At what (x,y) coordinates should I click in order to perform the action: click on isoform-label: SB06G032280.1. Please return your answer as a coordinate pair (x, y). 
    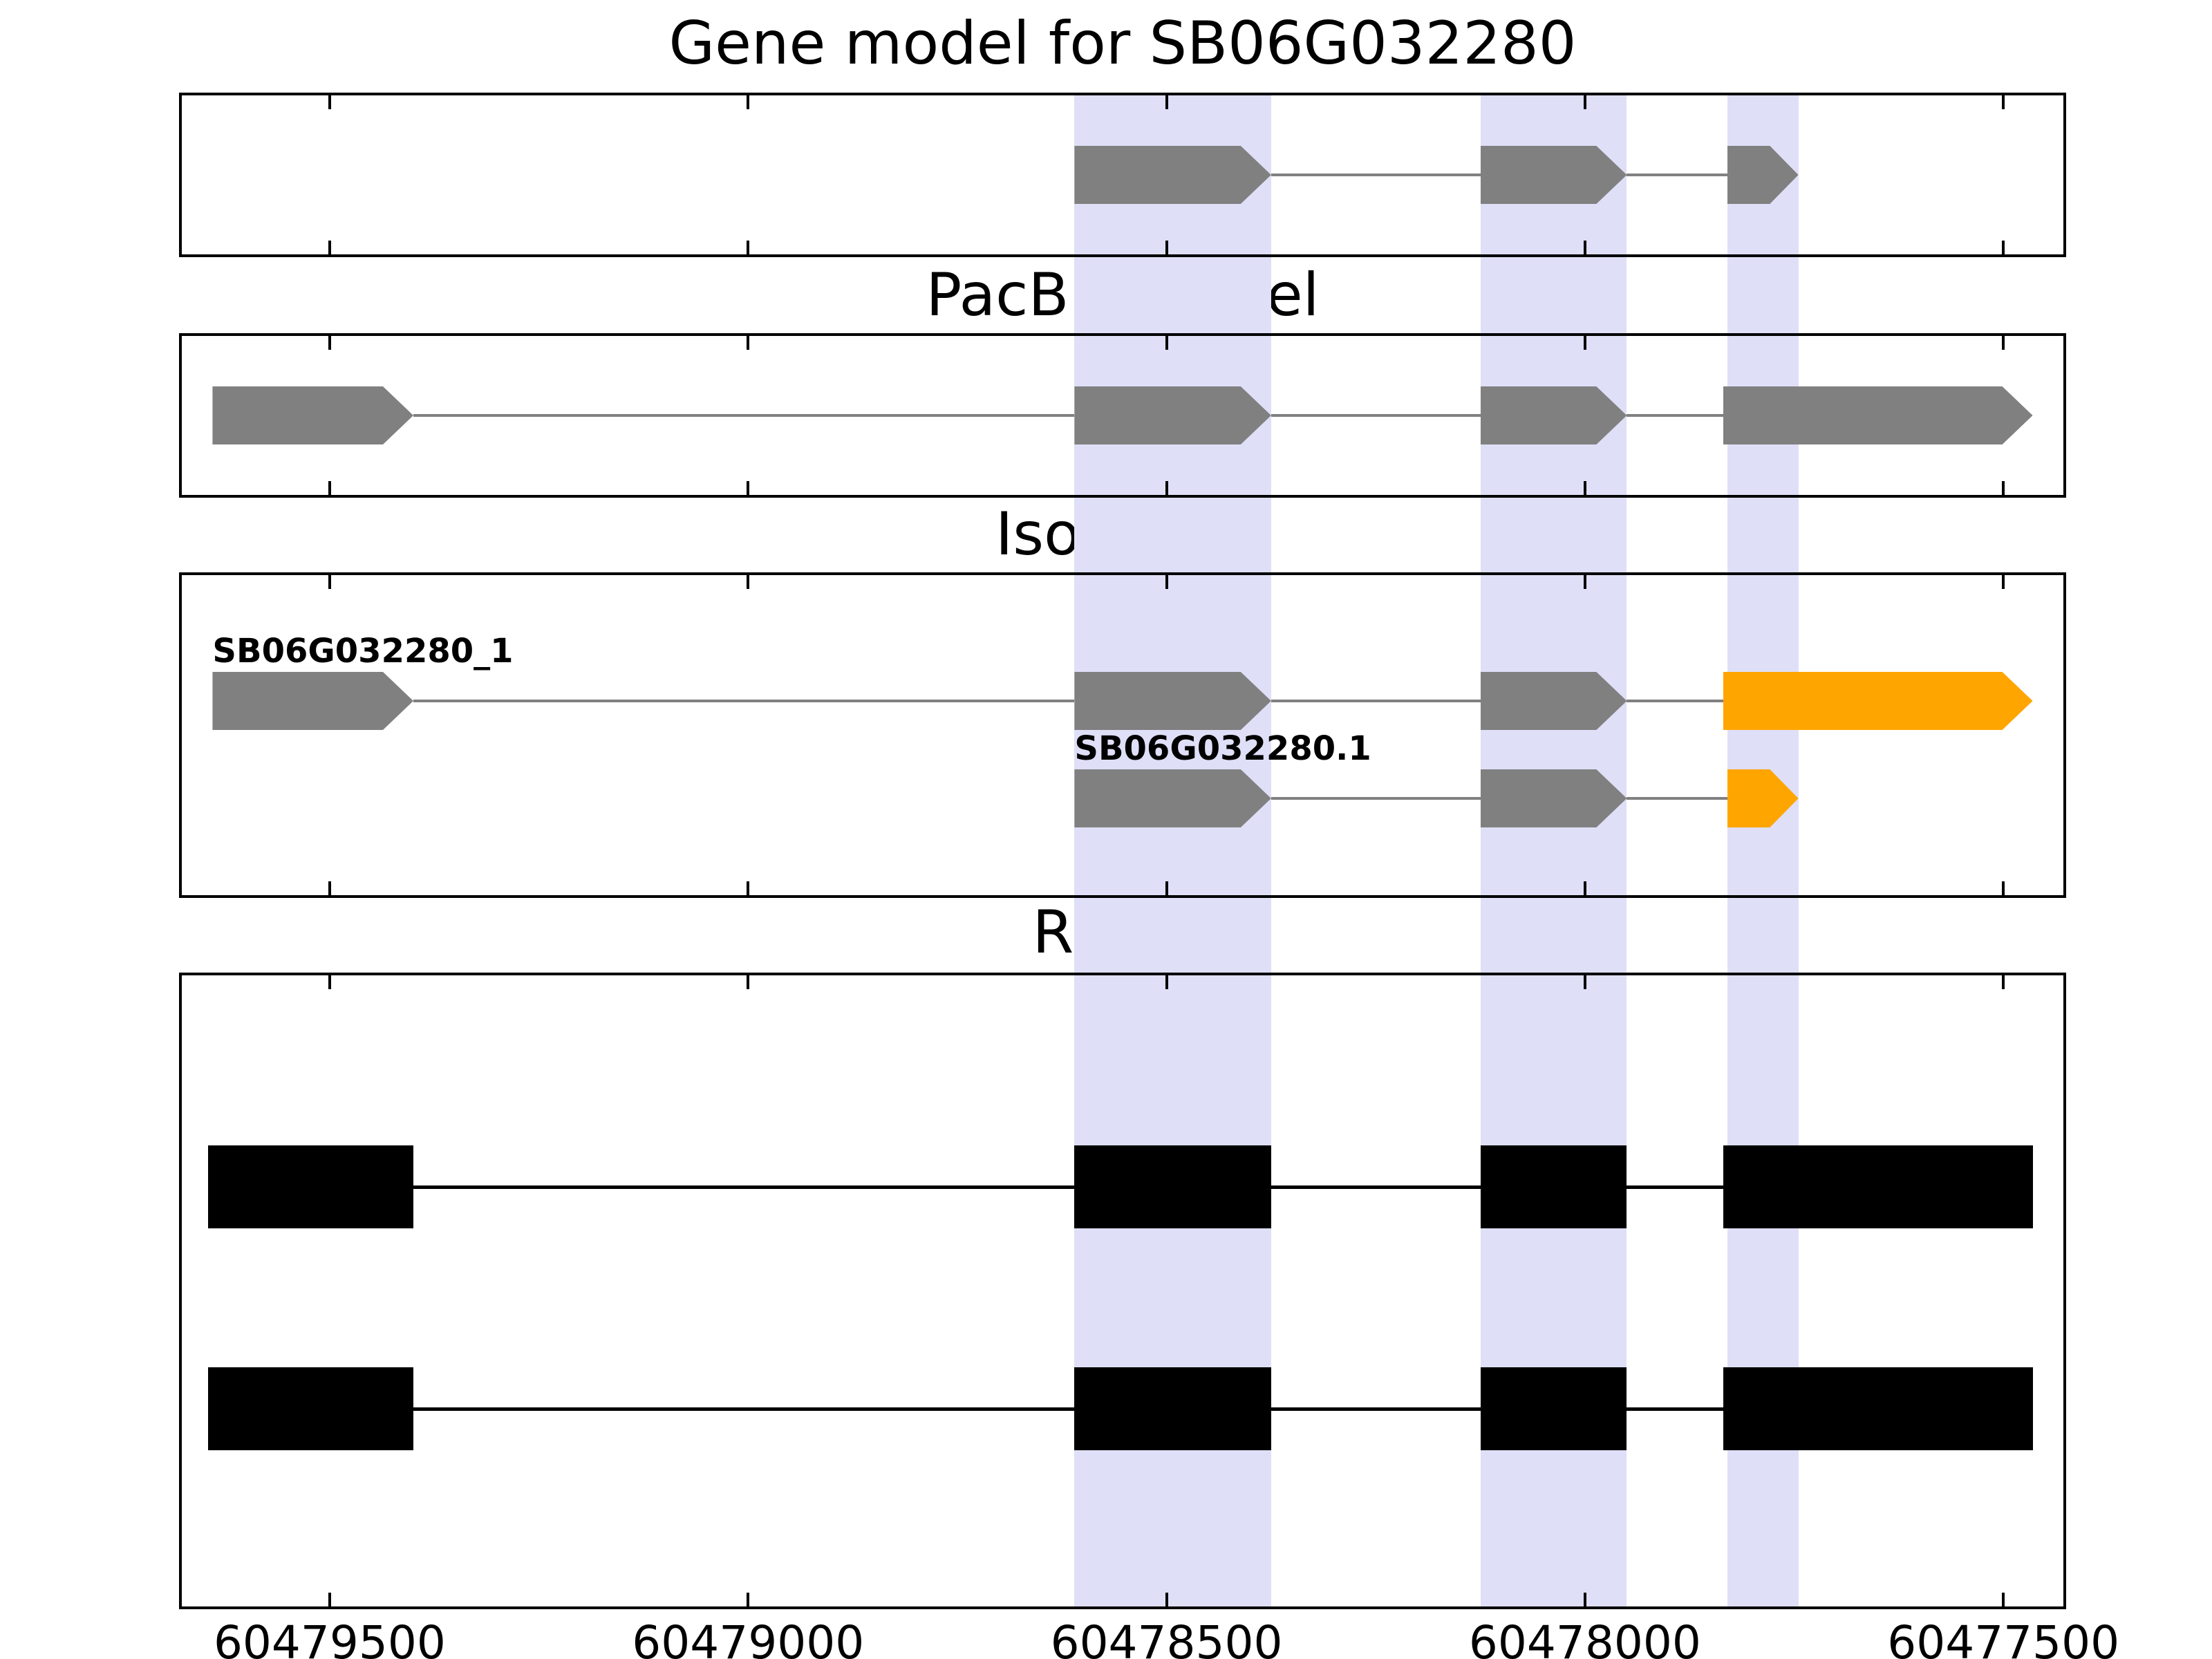
    Looking at the image, I should click on (1222, 749).